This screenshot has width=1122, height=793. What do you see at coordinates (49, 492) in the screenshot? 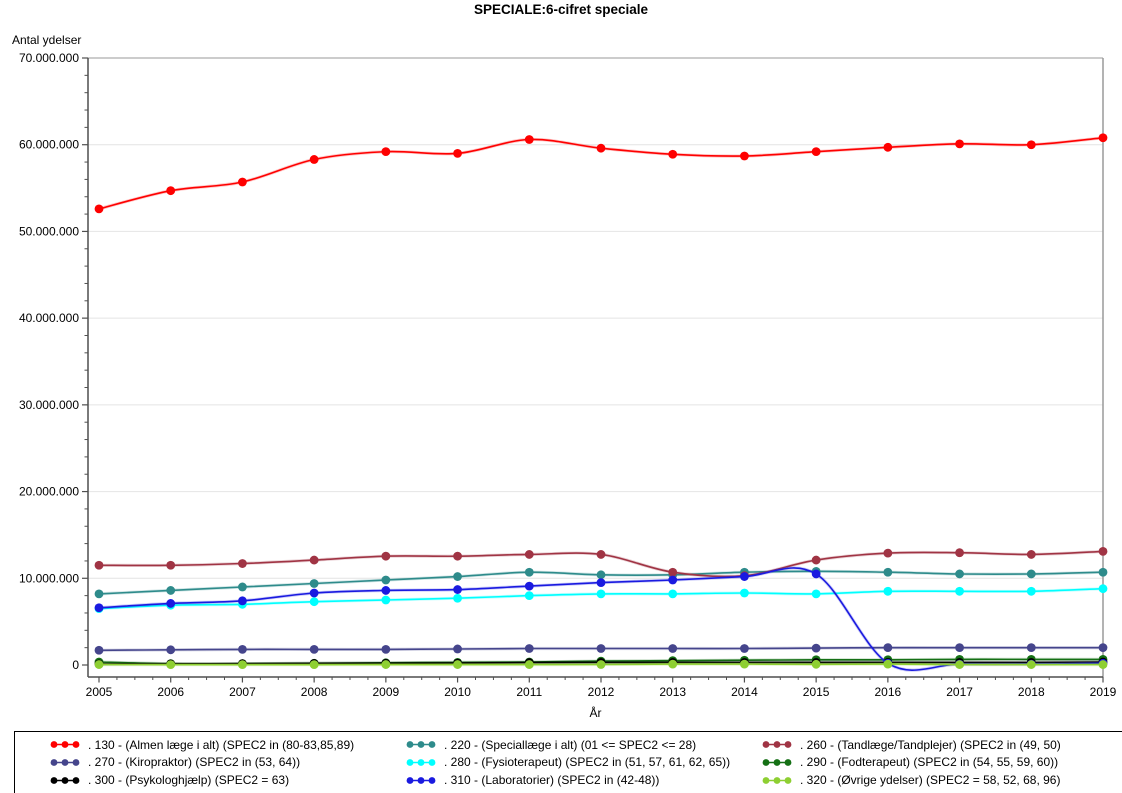
I see `y-tick-label: 20.000.000` at bounding box center [49, 492].